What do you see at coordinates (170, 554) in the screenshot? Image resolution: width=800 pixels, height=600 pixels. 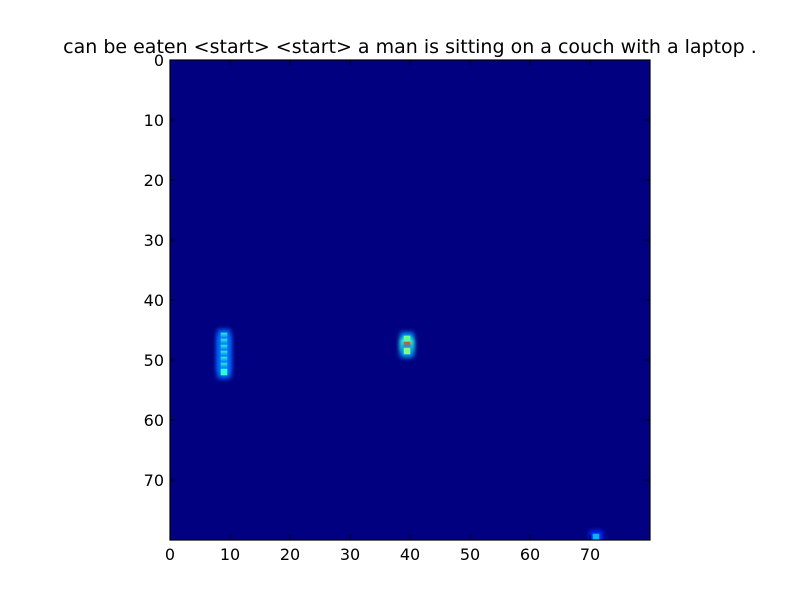 I see `x-tick-label-0: 0` at bounding box center [170, 554].